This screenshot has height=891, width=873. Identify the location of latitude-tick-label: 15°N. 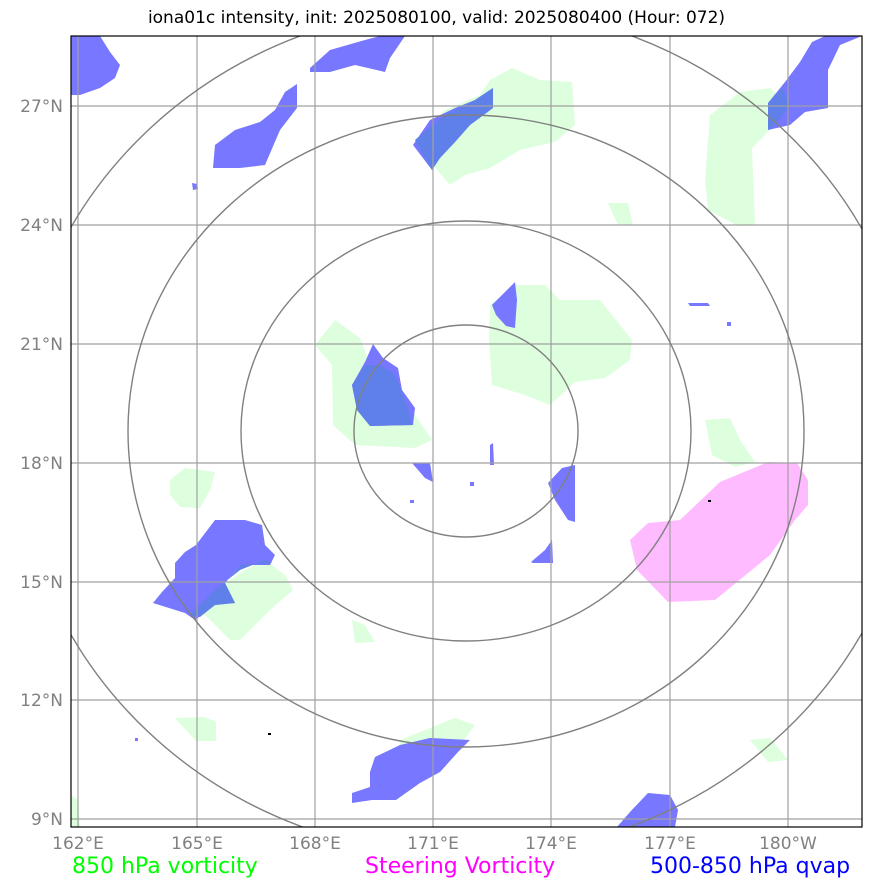
(41, 583).